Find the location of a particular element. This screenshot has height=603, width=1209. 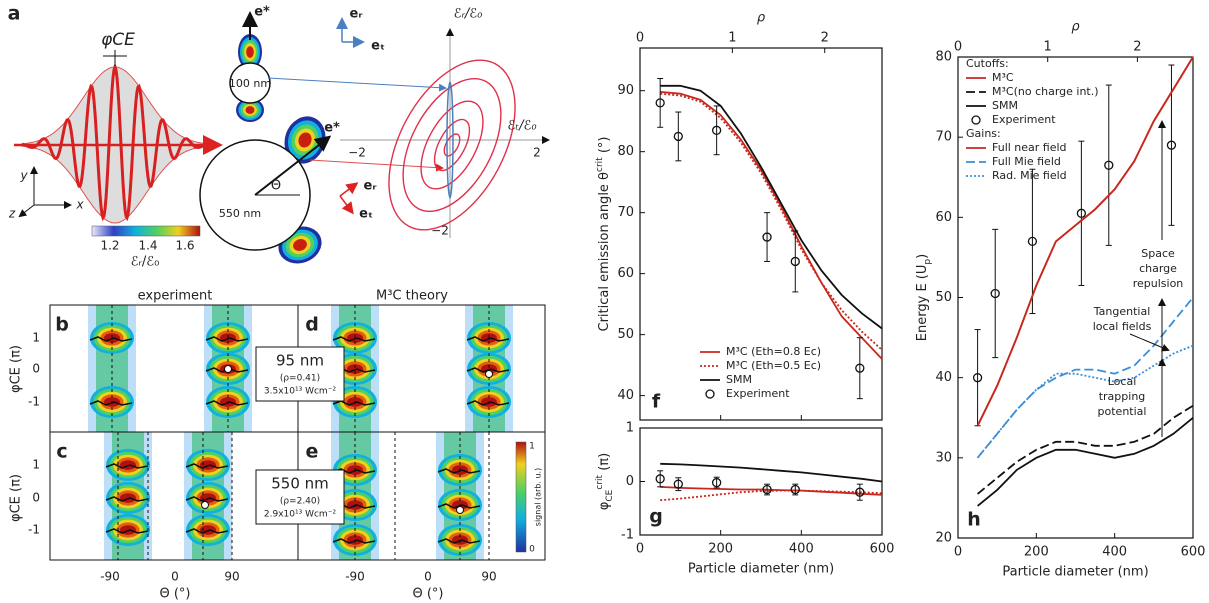

legend-label: M³C is located at coordinates (1003, 77).